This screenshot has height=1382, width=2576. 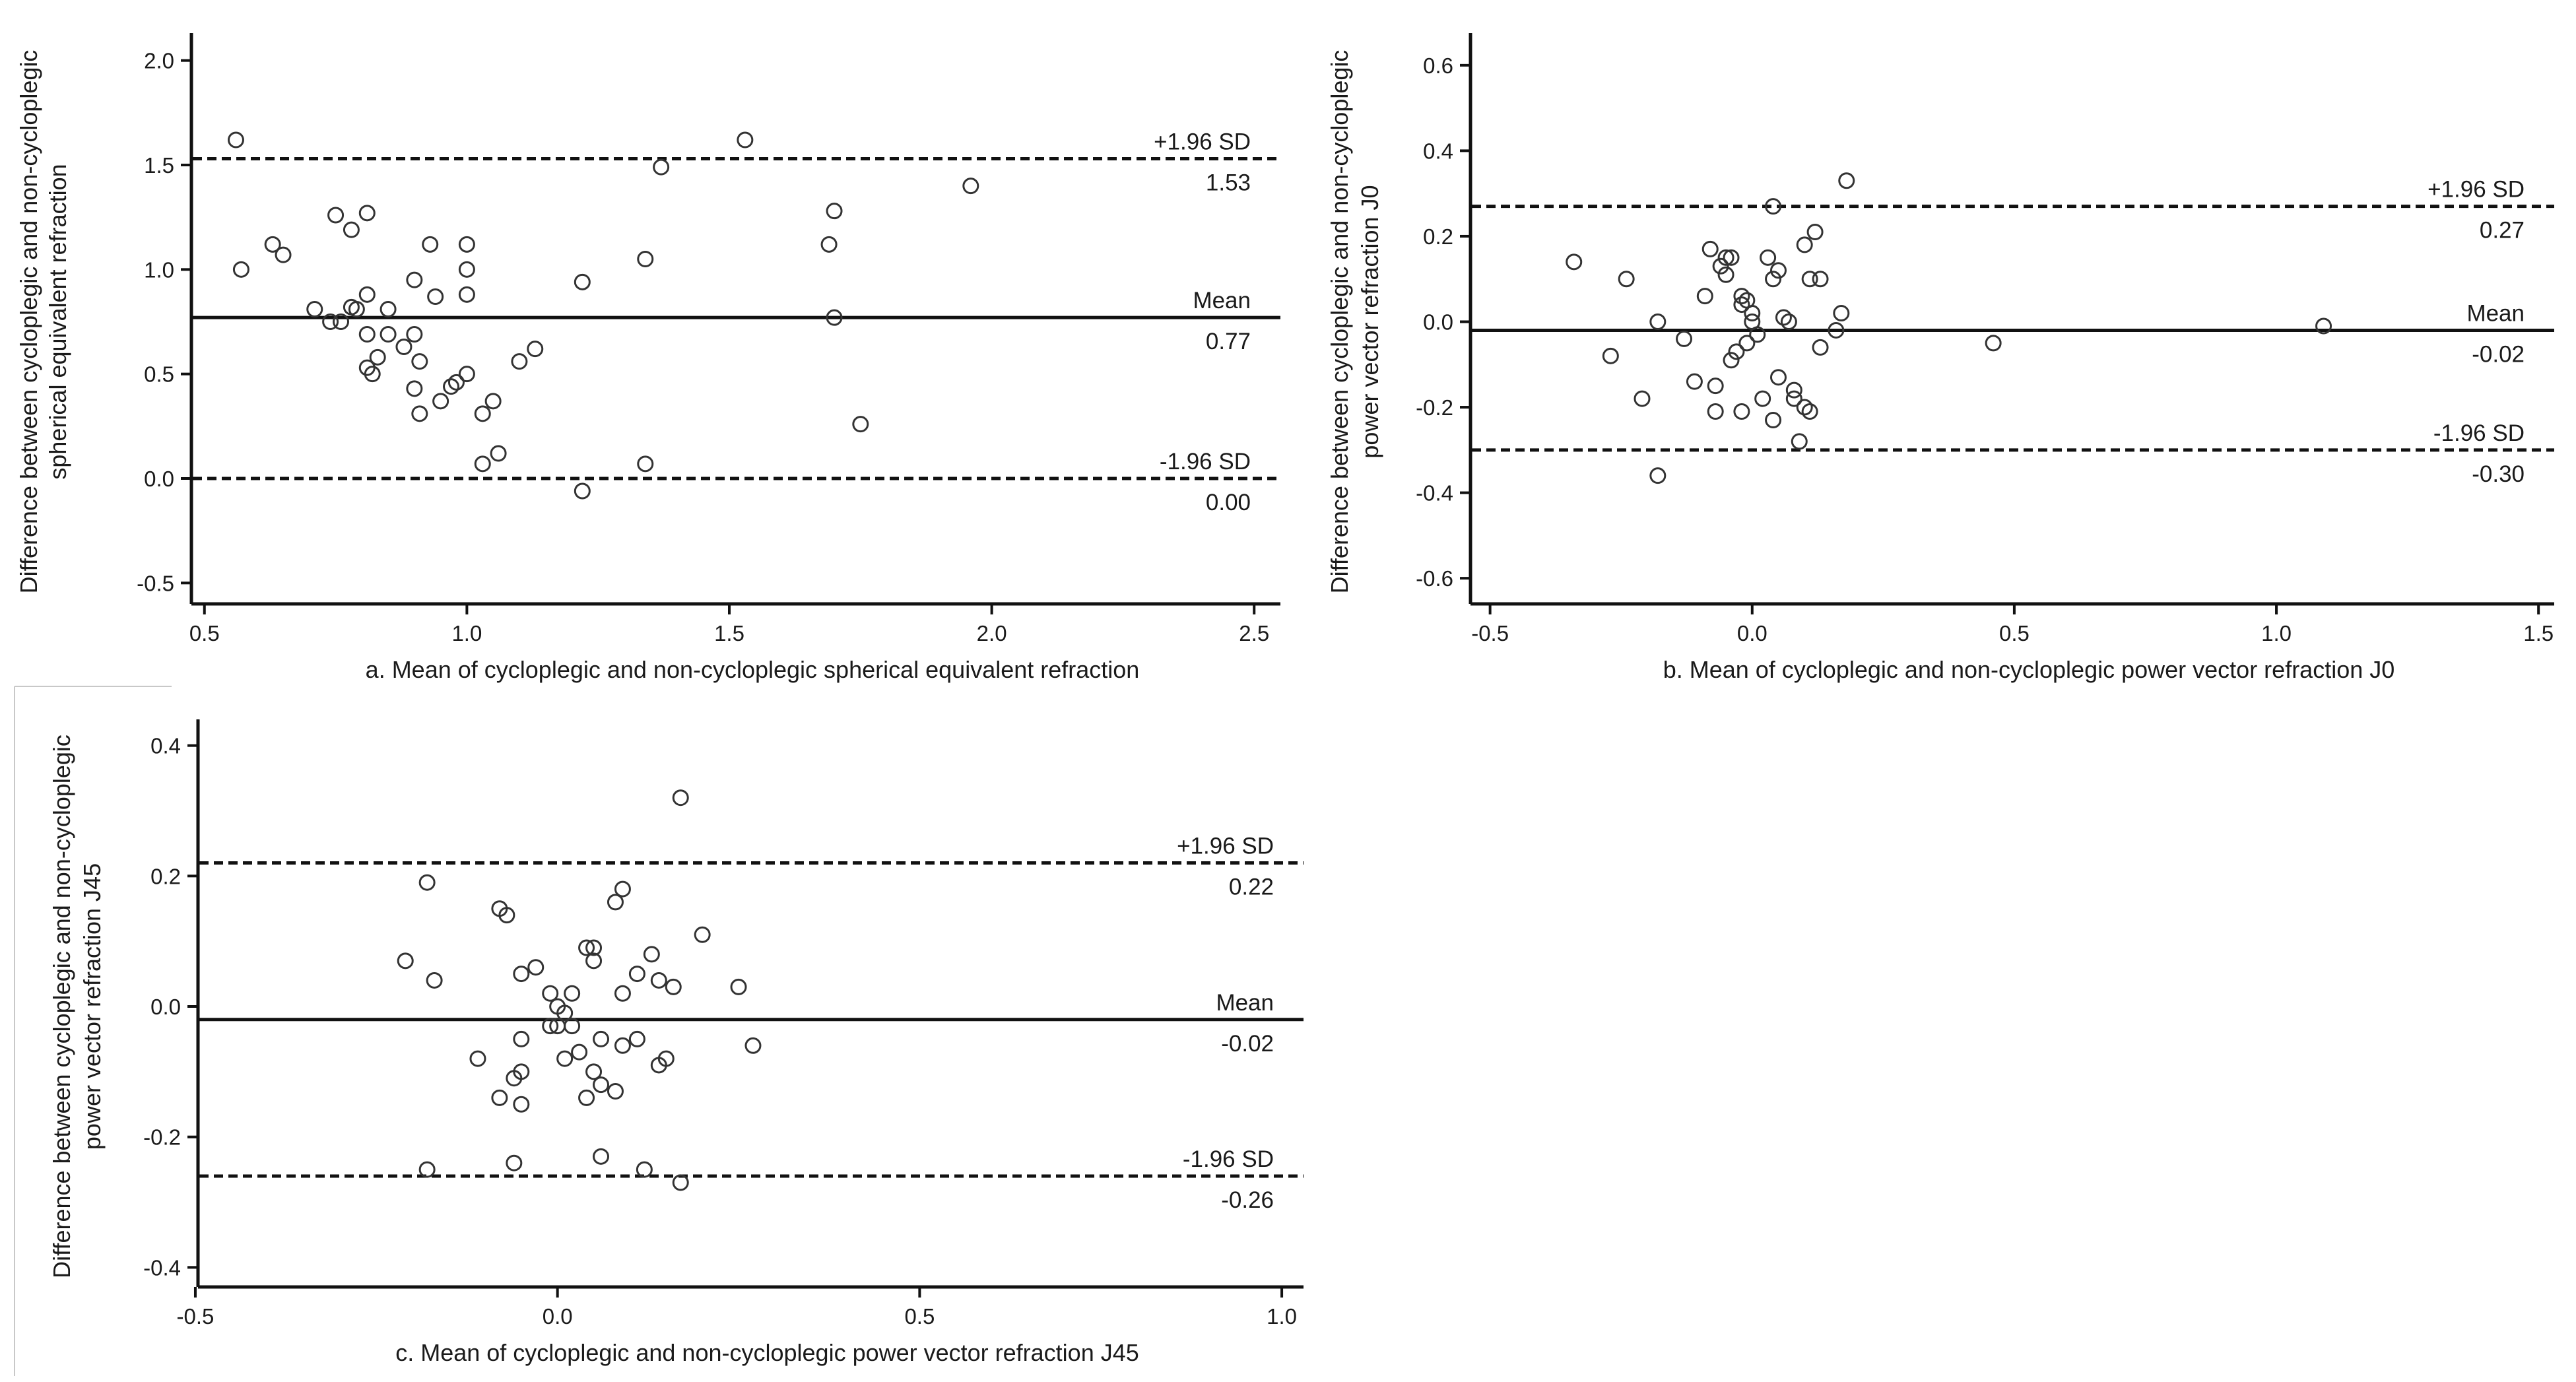 I want to click on y-tick-label: -0.6, so click(x=1434, y=578).